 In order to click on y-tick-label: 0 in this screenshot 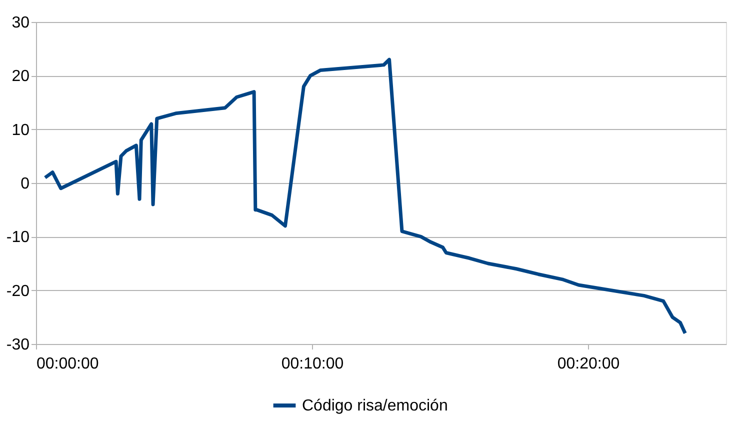, I will do `click(25, 184)`.